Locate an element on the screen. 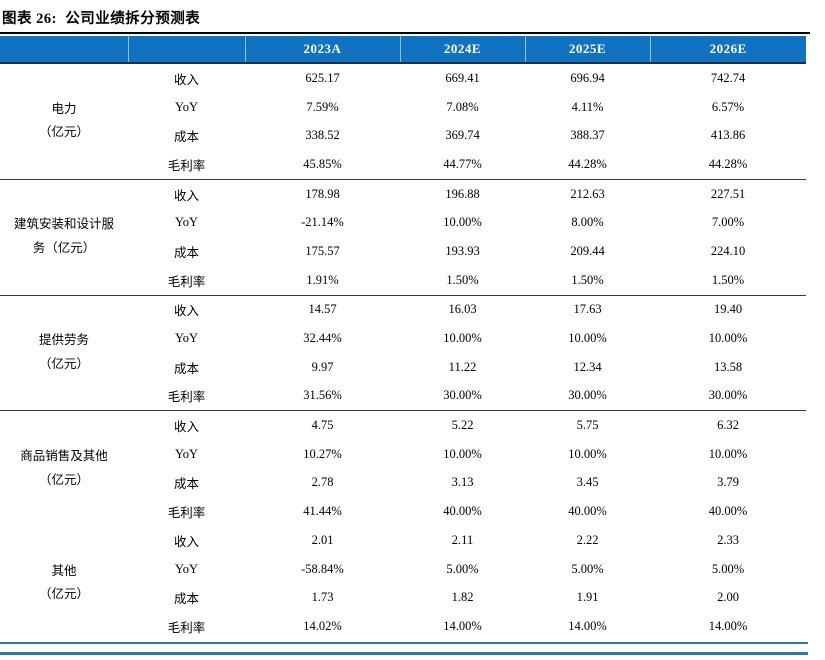 The image size is (825, 660). value-cell: 212.63 is located at coordinates (587, 193).